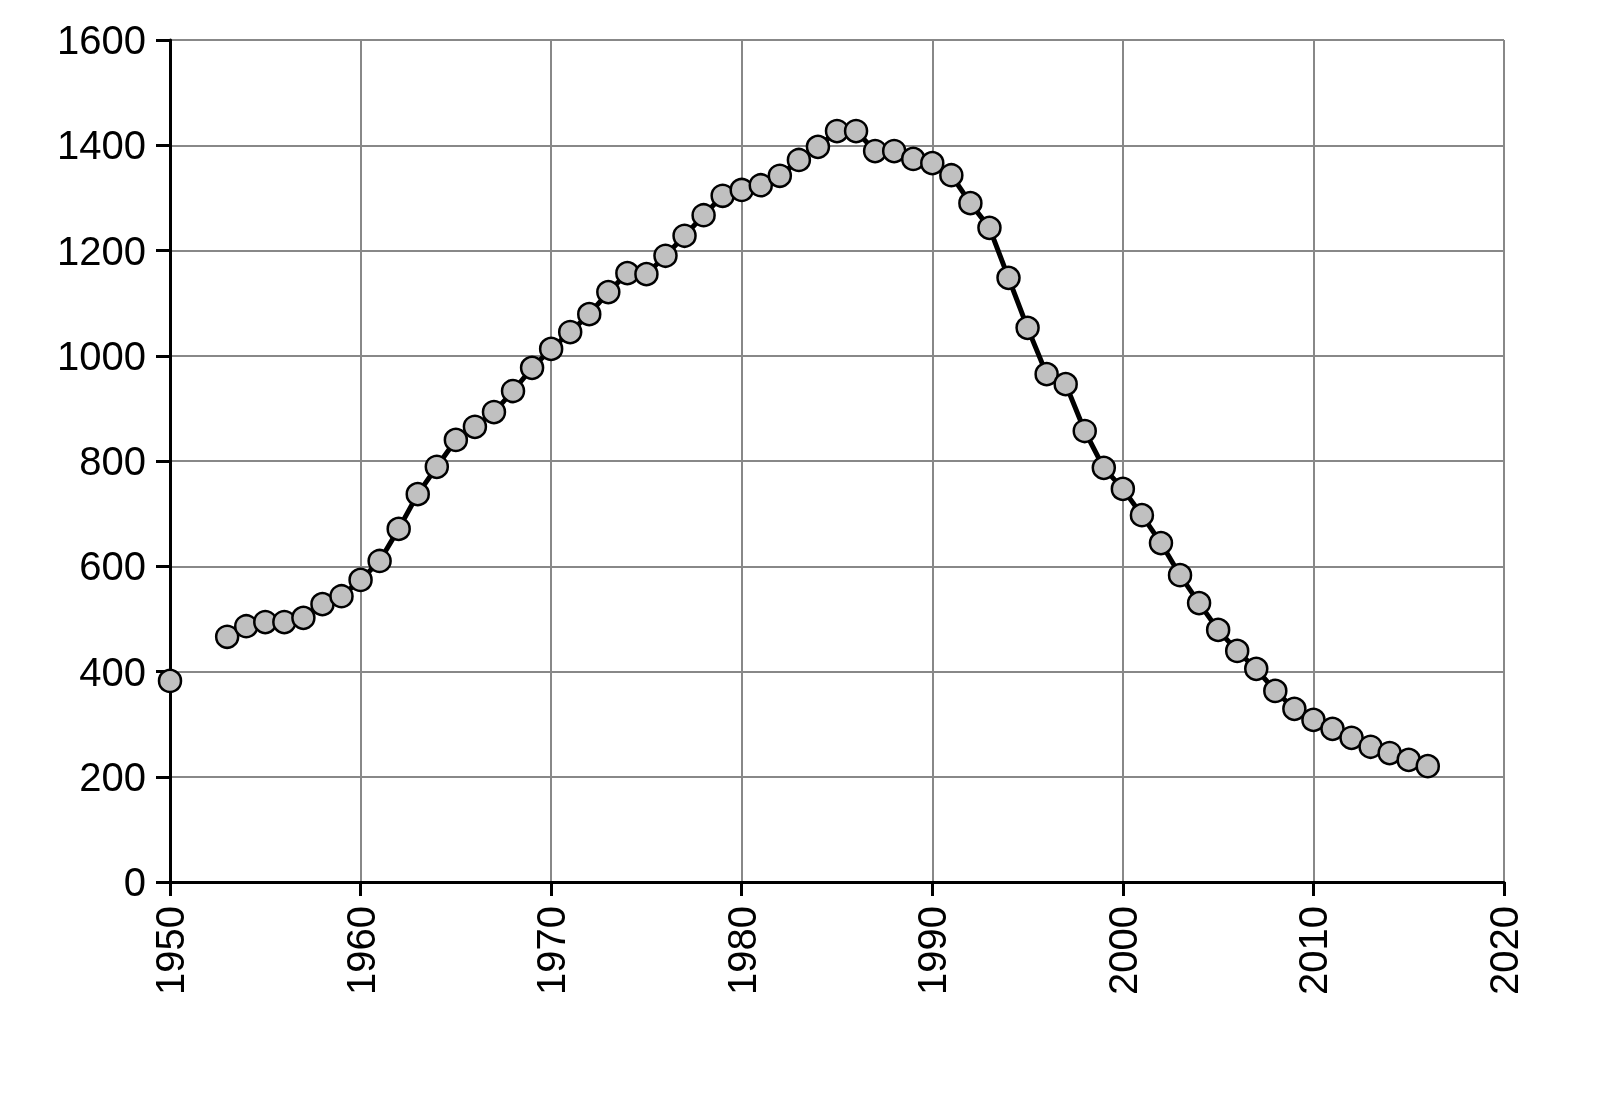 Image resolution: width=1600 pixels, height=1104 pixels. What do you see at coordinates (101, 250) in the screenshot?
I see `y-tick-label: 1200` at bounding box center [101, 250].